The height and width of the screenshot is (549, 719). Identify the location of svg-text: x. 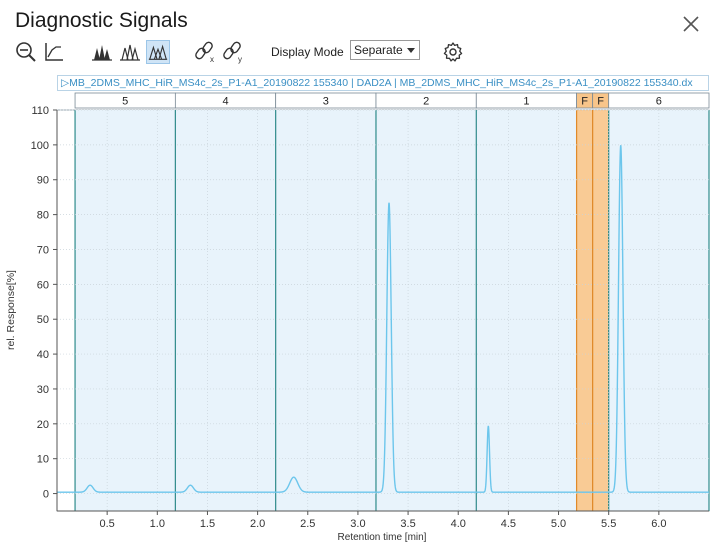
(212, 59).